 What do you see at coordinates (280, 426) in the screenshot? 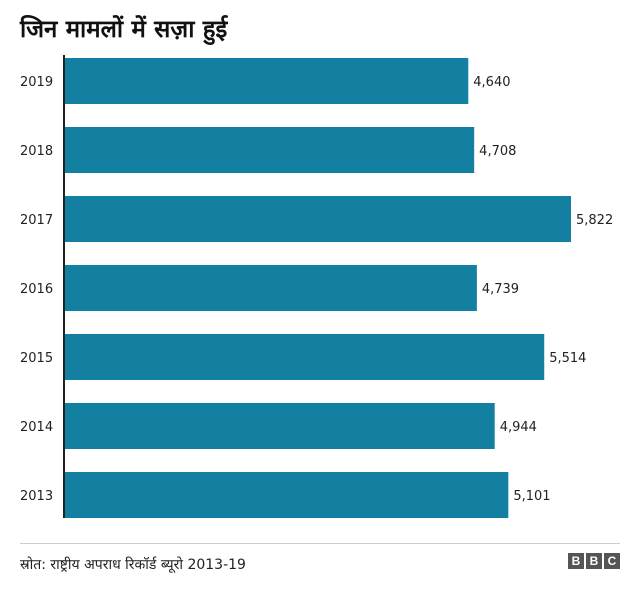
I see `bar-2014` at bounding box center [280, 426].